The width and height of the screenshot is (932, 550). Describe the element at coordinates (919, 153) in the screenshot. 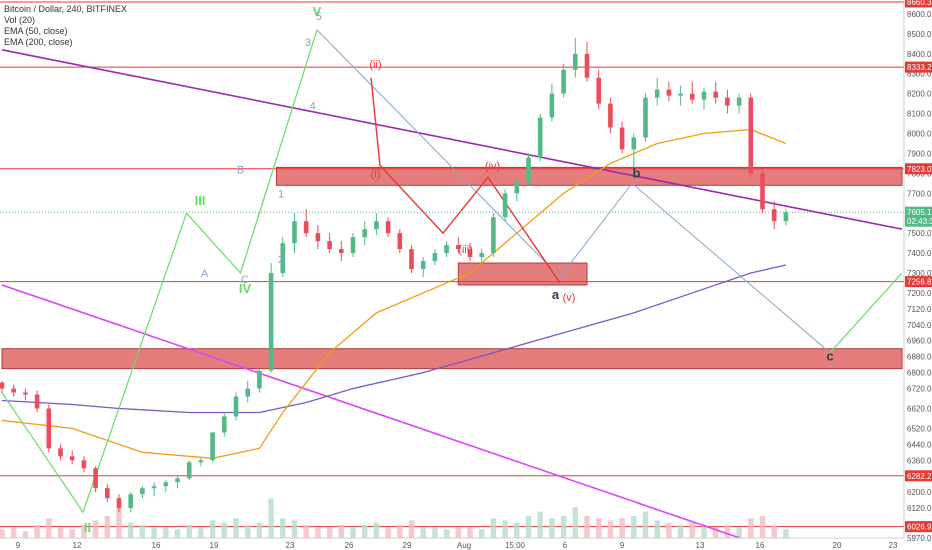

I see `y-tick-label: 7900.0` at that location.